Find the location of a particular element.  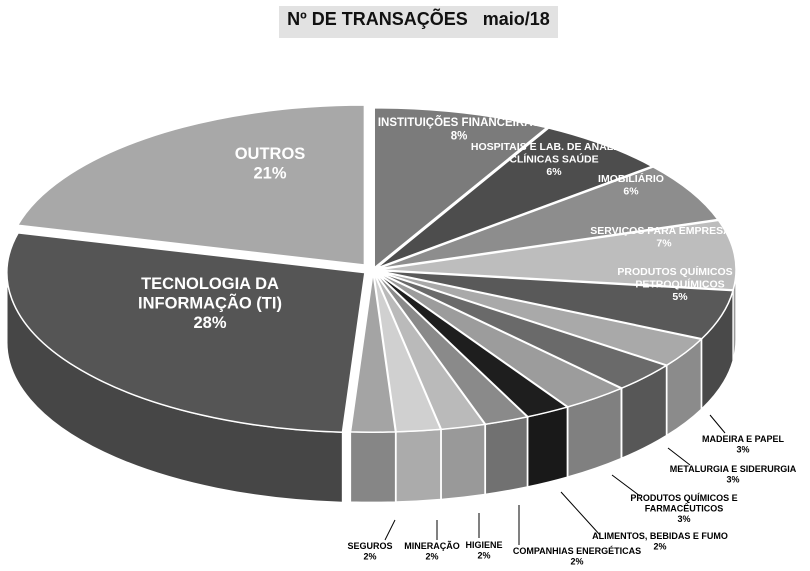

slice-label: COMPANHIAS ENERGÉTICAS is located at coordinates (577, 551).